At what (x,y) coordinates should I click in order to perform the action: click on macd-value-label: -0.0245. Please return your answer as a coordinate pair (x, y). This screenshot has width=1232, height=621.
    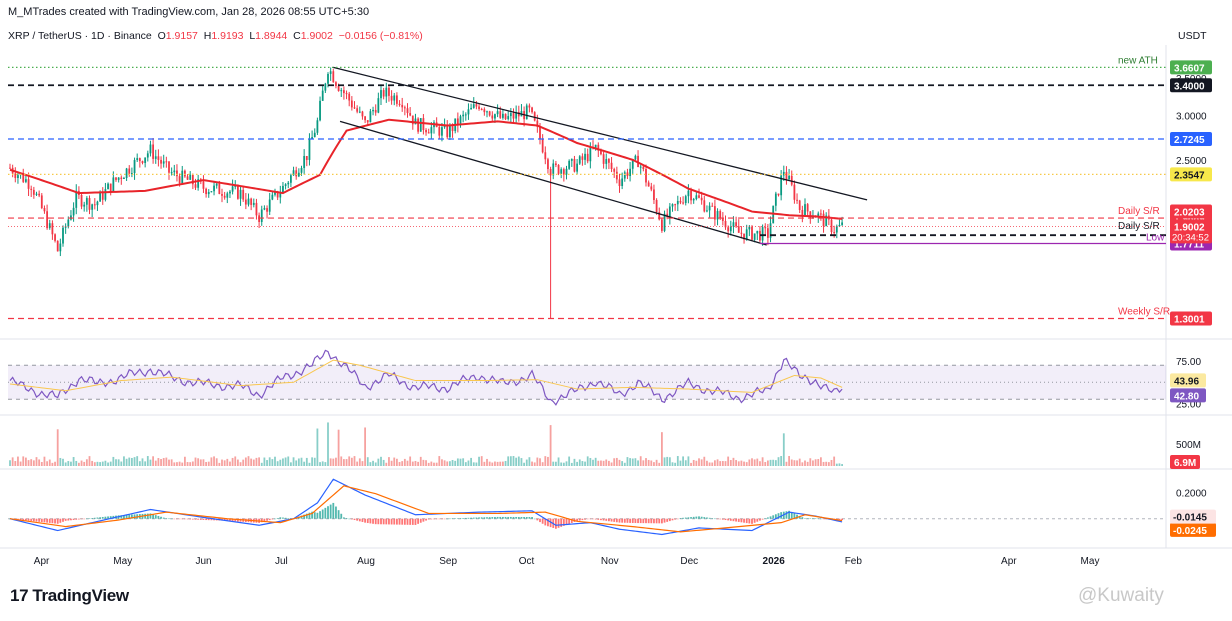
    Looking at the image, I should click on (1190, 531).